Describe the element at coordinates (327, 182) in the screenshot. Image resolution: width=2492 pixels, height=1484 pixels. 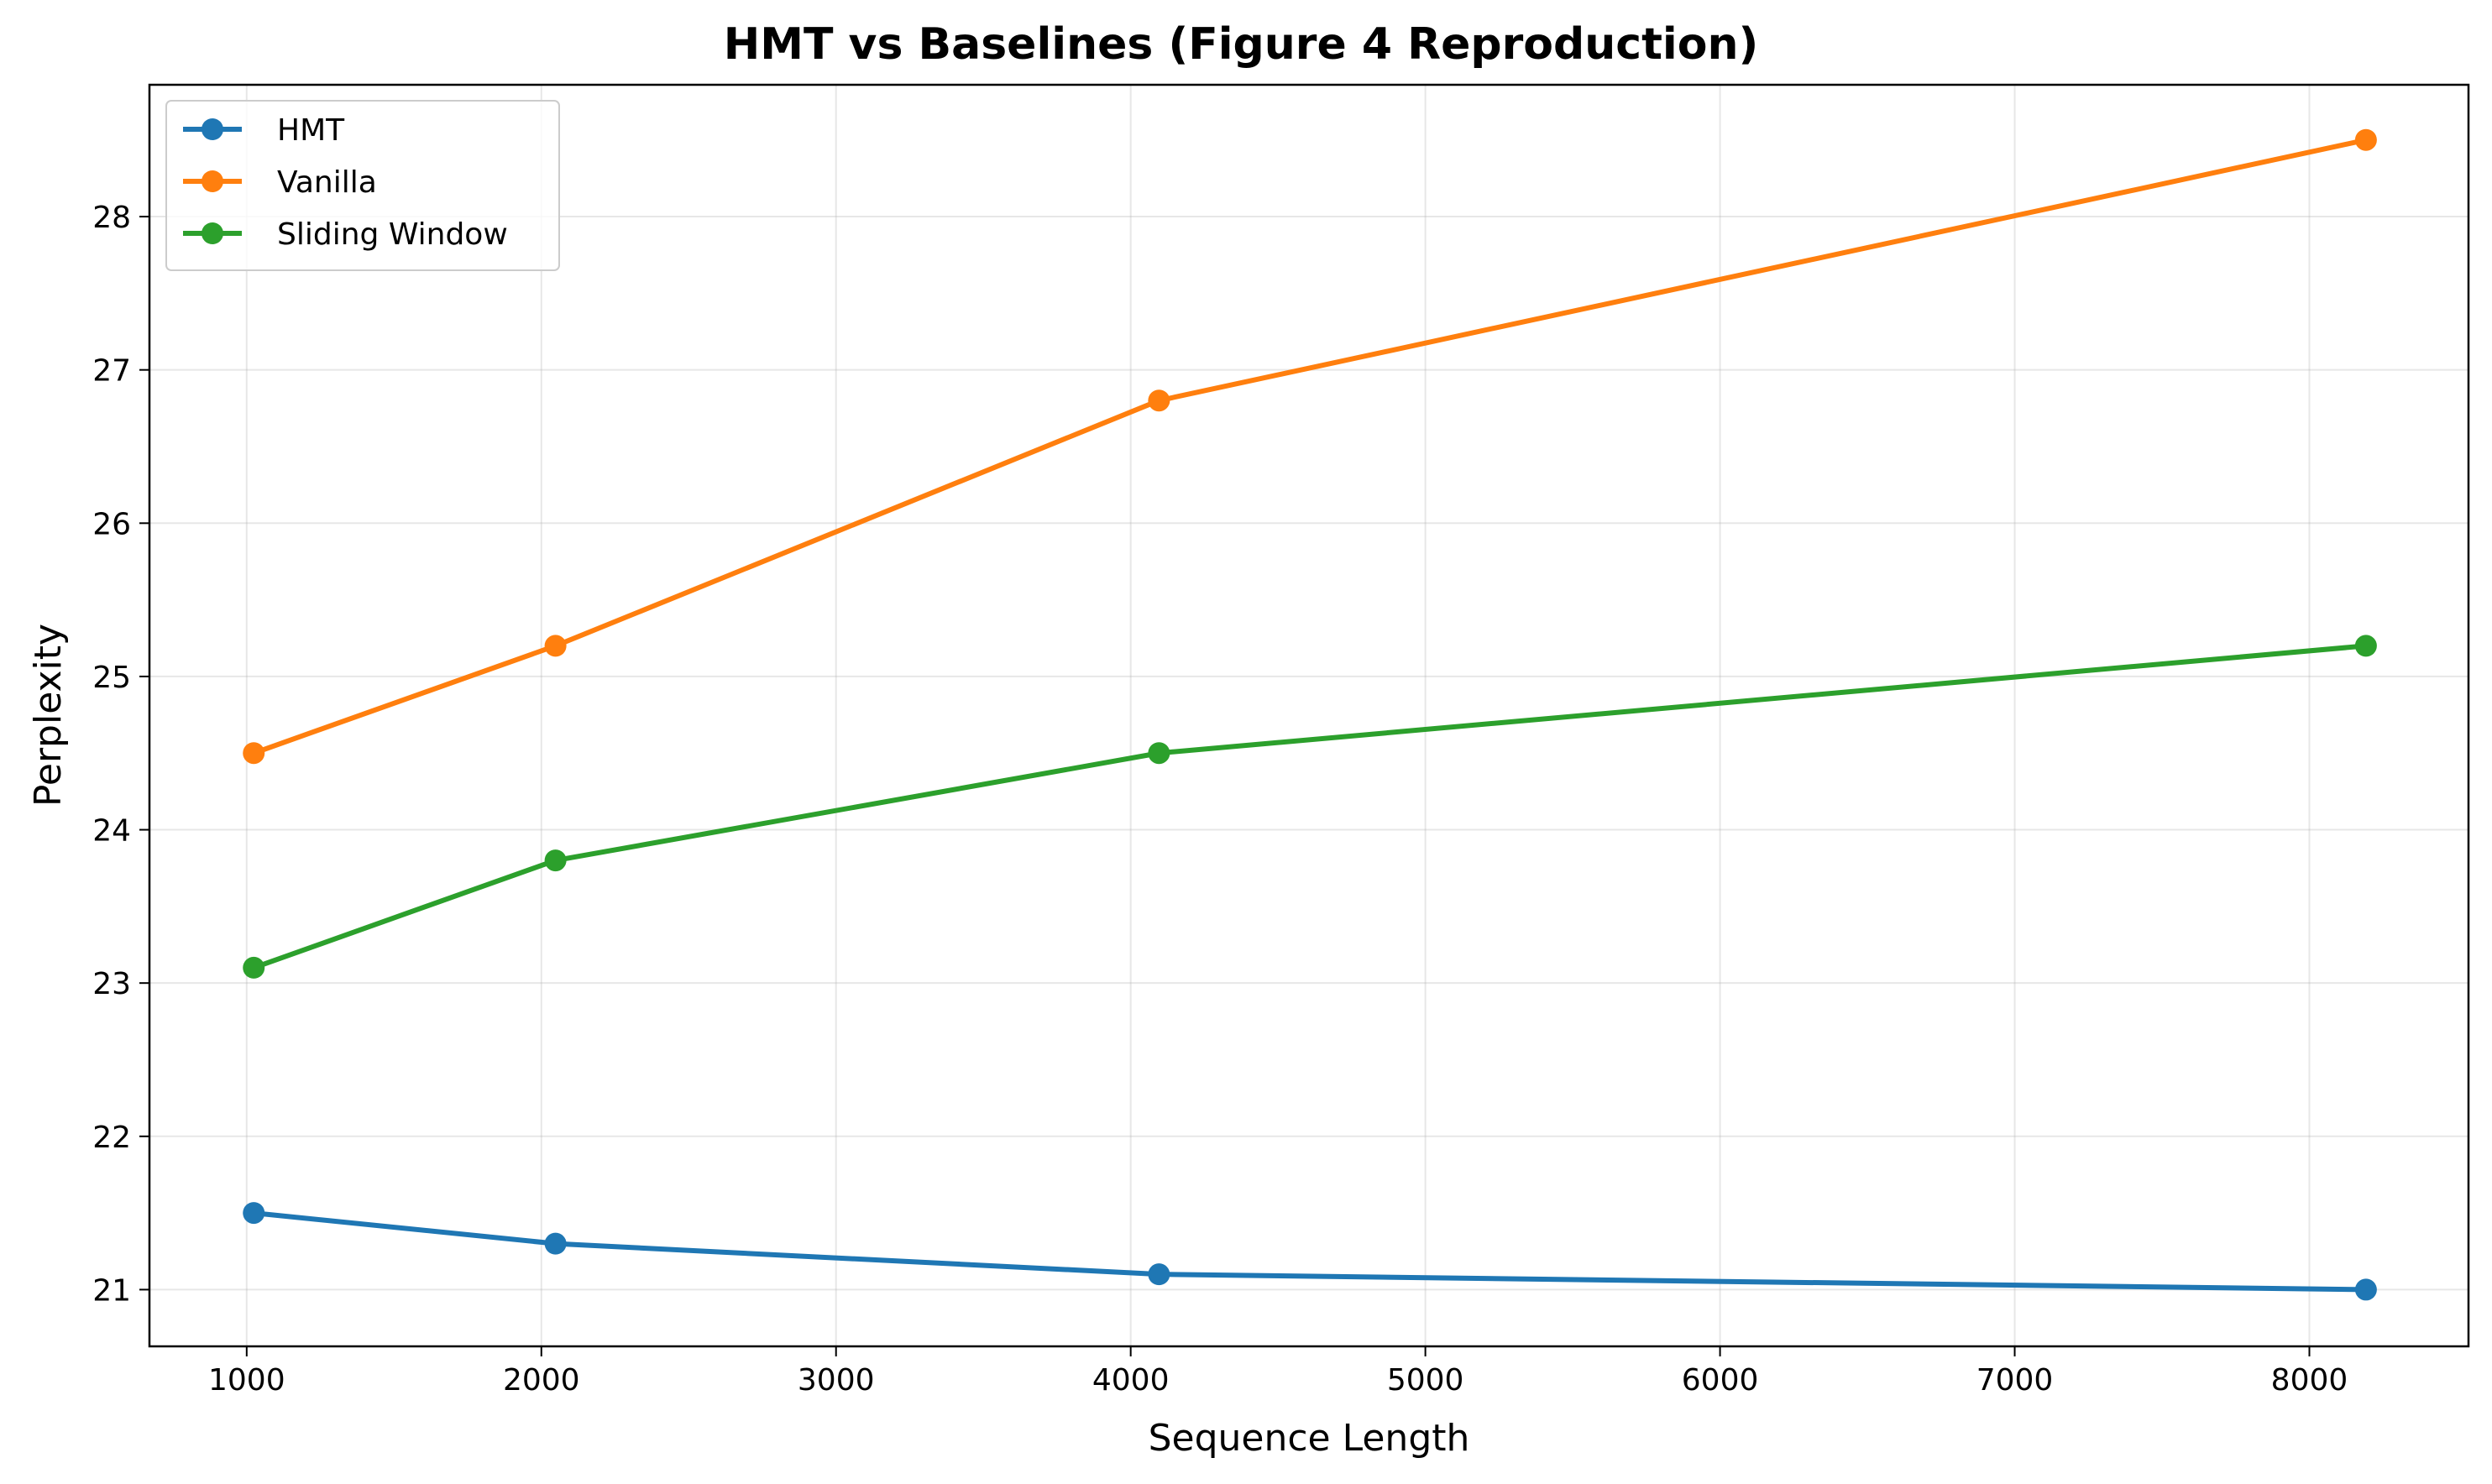
I see `legend-label: Vanilla` at that location.